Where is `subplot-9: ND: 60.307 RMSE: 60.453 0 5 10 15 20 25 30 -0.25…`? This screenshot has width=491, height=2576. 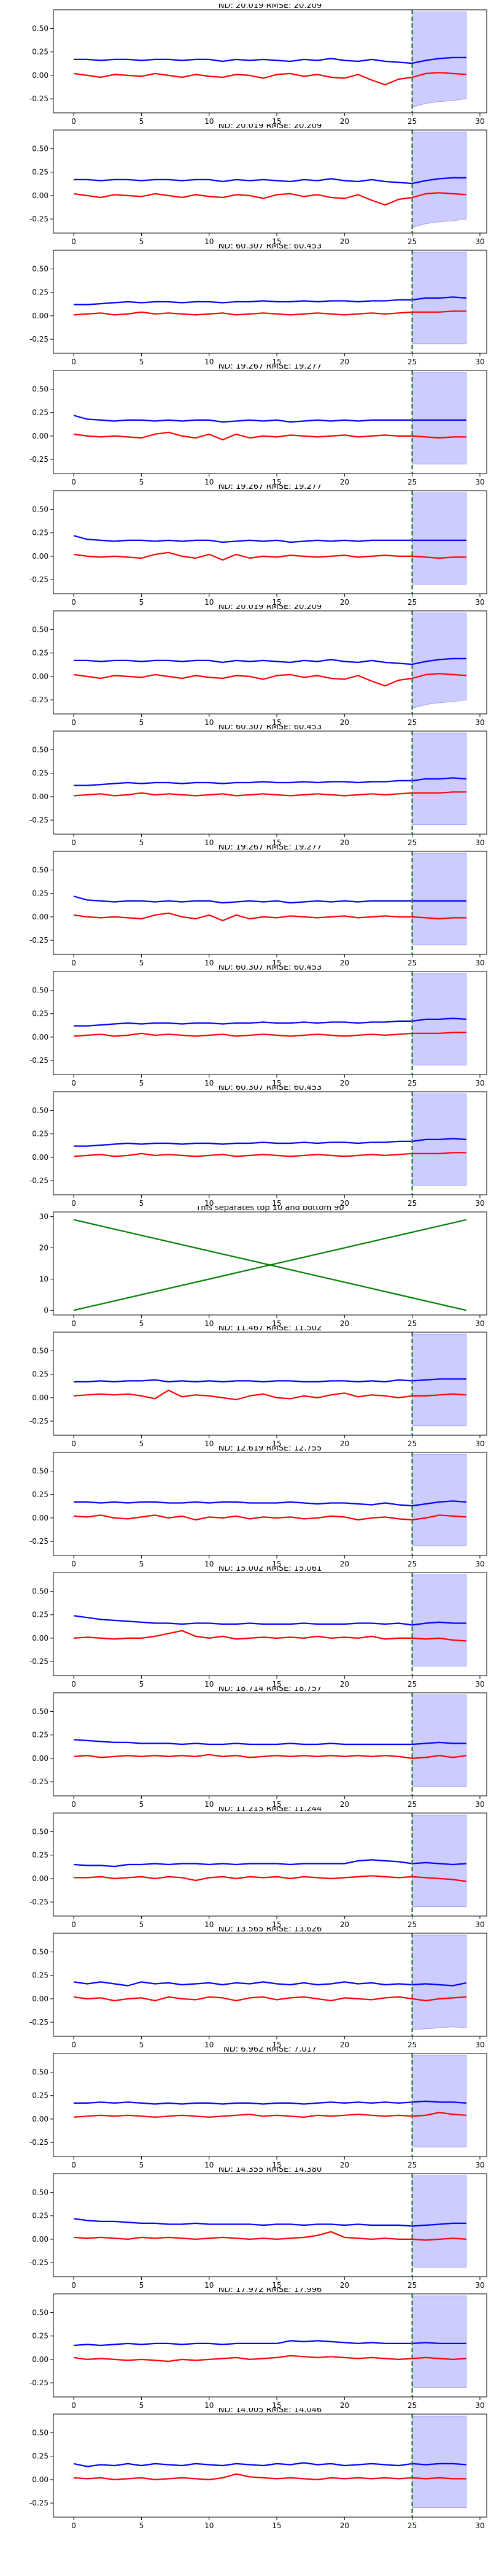
subplot-9: ND: 60.307 RMSE: 60.453 0 5 10 15 20 25 30 -0.25… is located at coordinates (258, 1025).